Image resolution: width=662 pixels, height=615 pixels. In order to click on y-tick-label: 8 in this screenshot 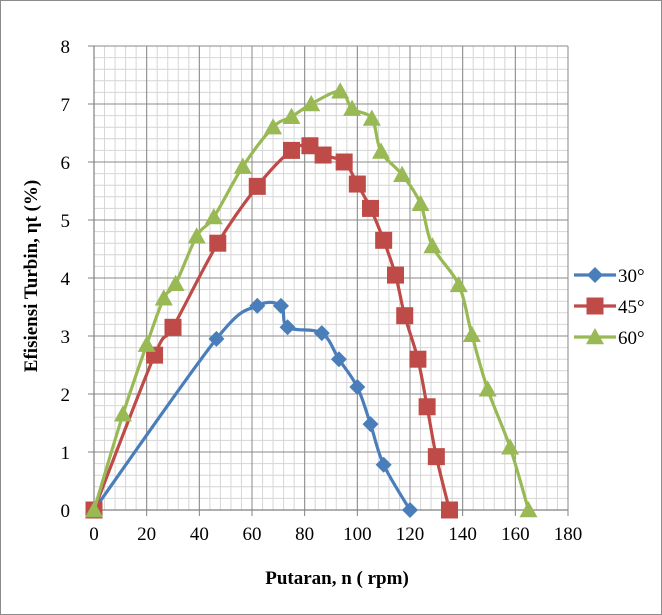, I will do `click(66, 47)`.